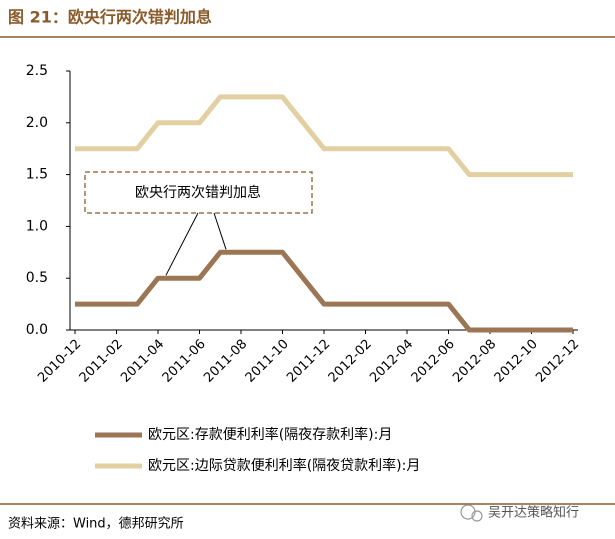 This screenshot has height=539, width=615. I want to click on x-tick-label: 2011-02, so click(101, 361).